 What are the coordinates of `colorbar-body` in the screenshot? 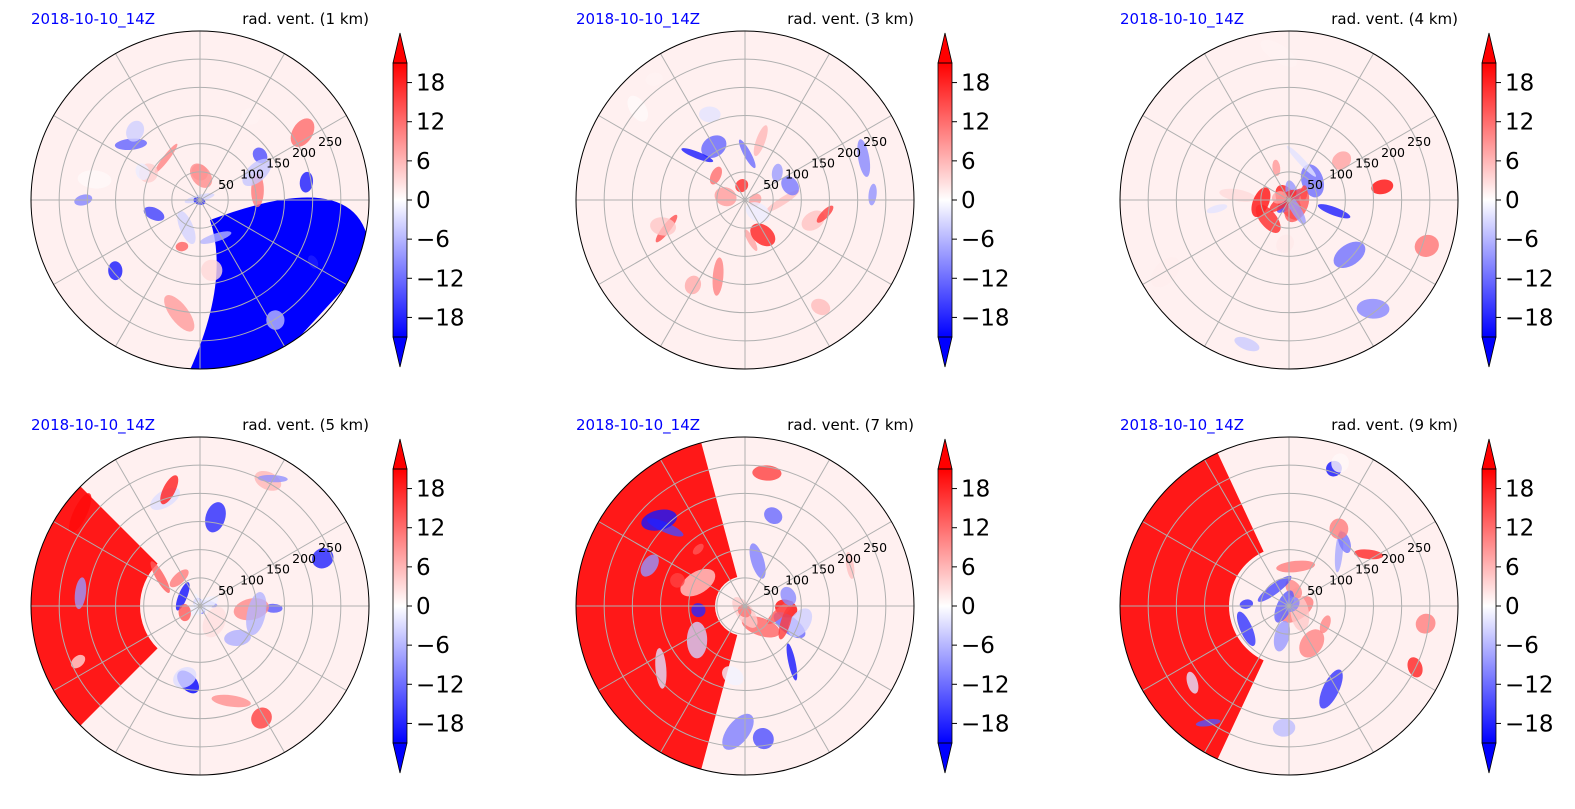 It's located at (1489, 606).